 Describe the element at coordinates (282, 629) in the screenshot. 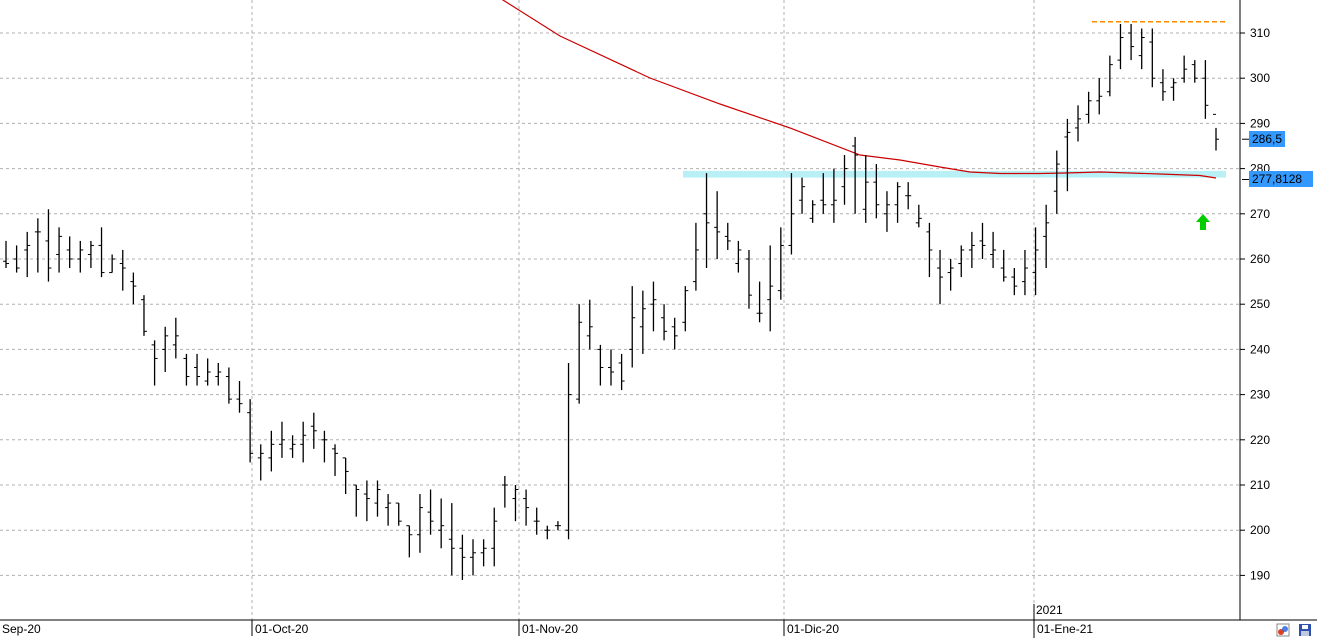

I see `x-tick-label: 01-Oct-20` at that location.